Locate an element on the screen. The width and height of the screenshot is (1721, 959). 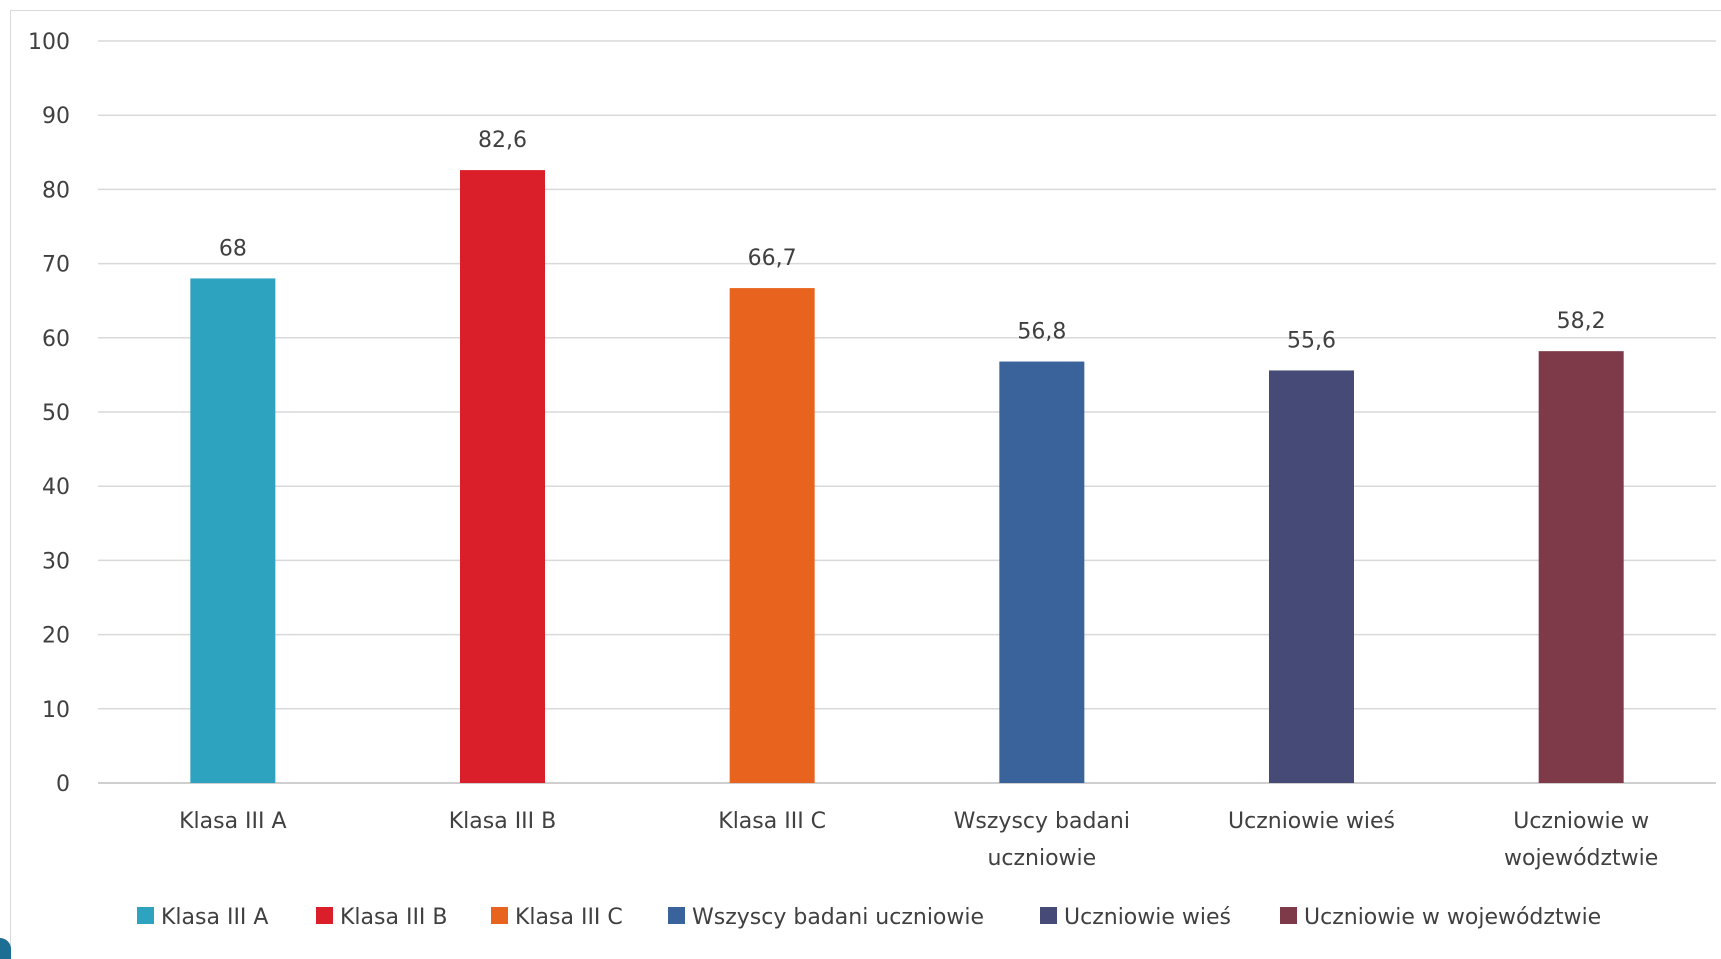
x-tick-label: województwie is located at coordinates (1581, 858).